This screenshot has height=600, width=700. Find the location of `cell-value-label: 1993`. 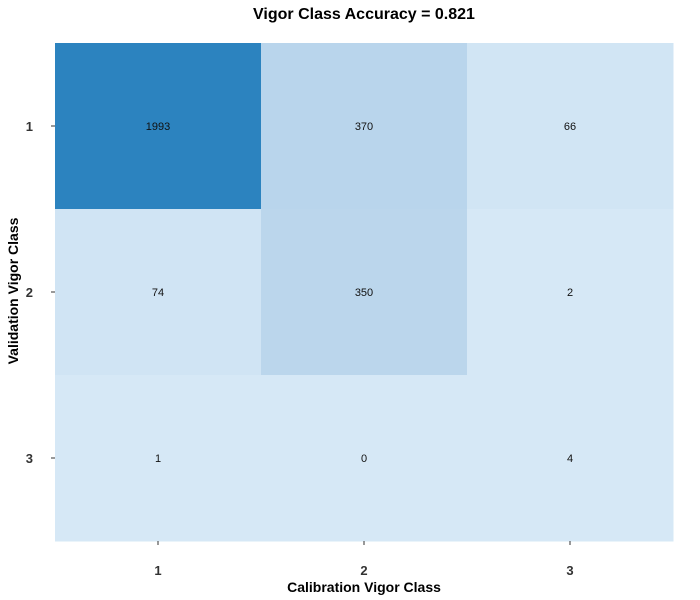

cell-value-label: 1993 is located at coordinates (158, 127).